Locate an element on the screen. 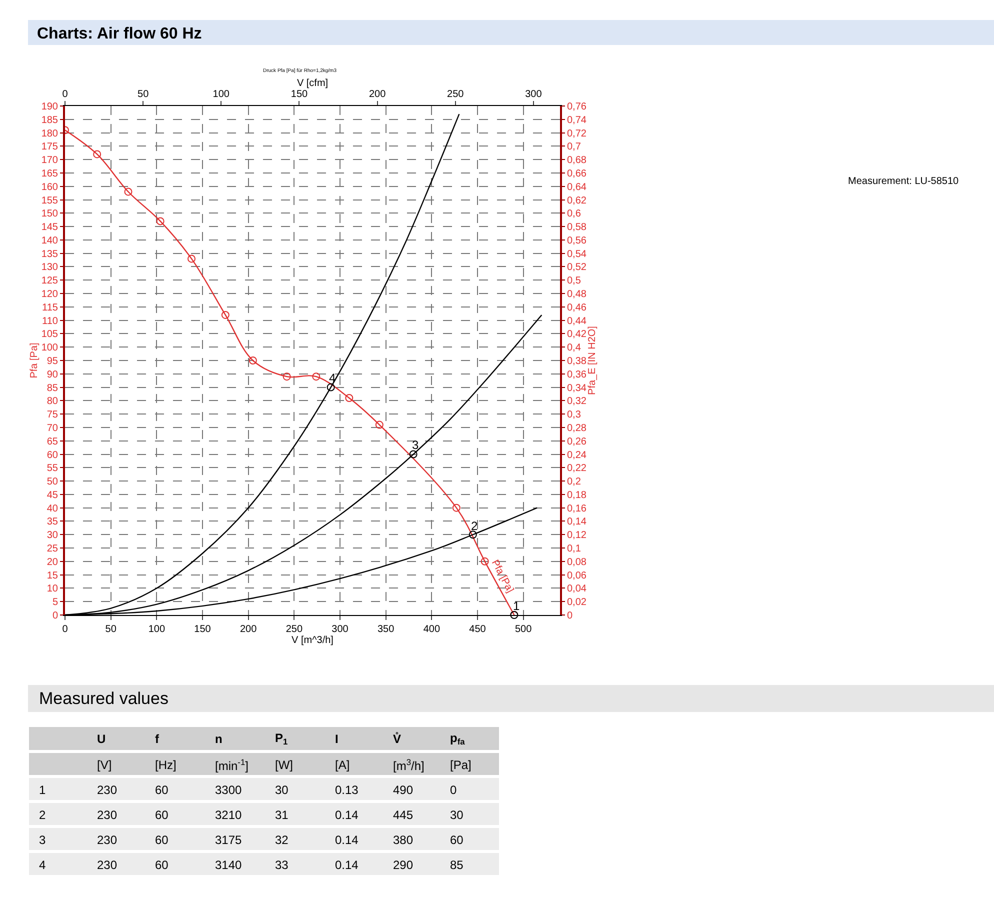 The height and width of the screenshot is (897, 994). y-tick-label: 85 is located at coordinates (52, 388).